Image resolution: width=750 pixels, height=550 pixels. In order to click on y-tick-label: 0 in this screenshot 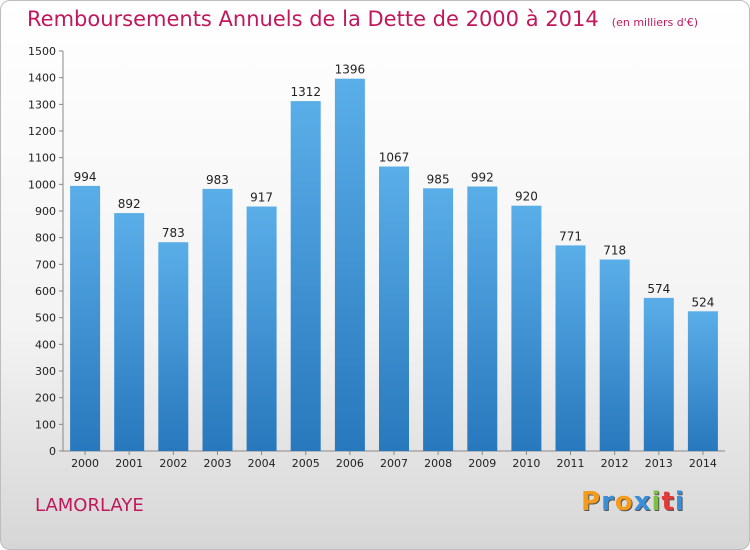, I will do `click(52, 451)`.